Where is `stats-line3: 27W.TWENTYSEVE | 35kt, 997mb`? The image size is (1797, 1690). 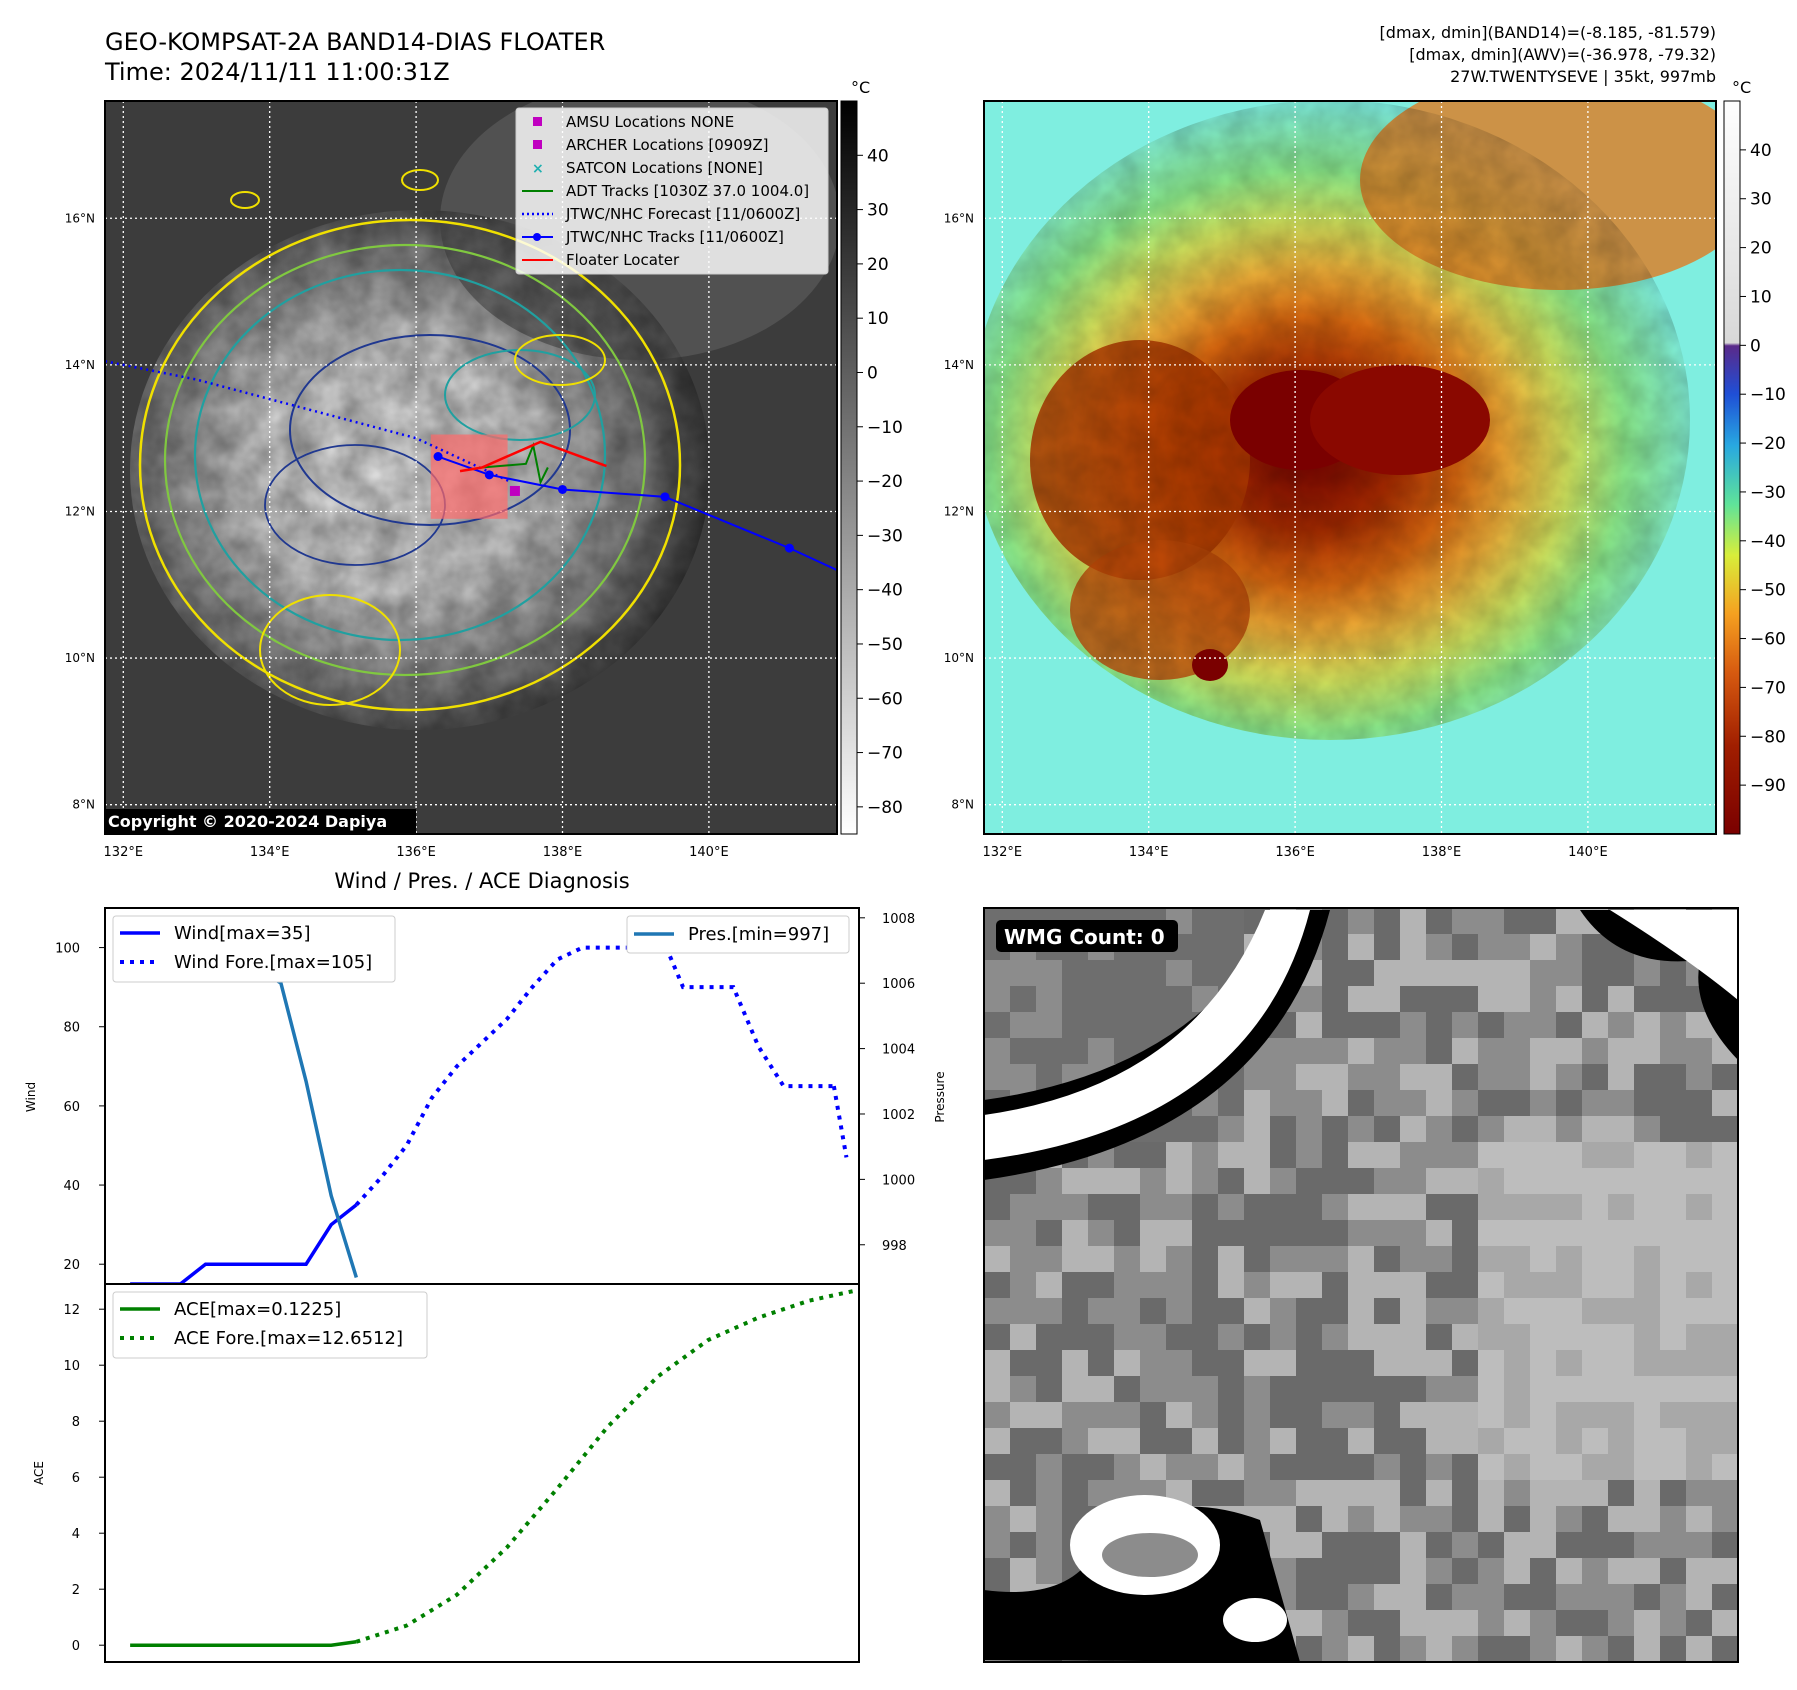 stats-line3: 27W.TWENTYSEVE | 35kt, 997mb is located at coordinates (1583, 76).